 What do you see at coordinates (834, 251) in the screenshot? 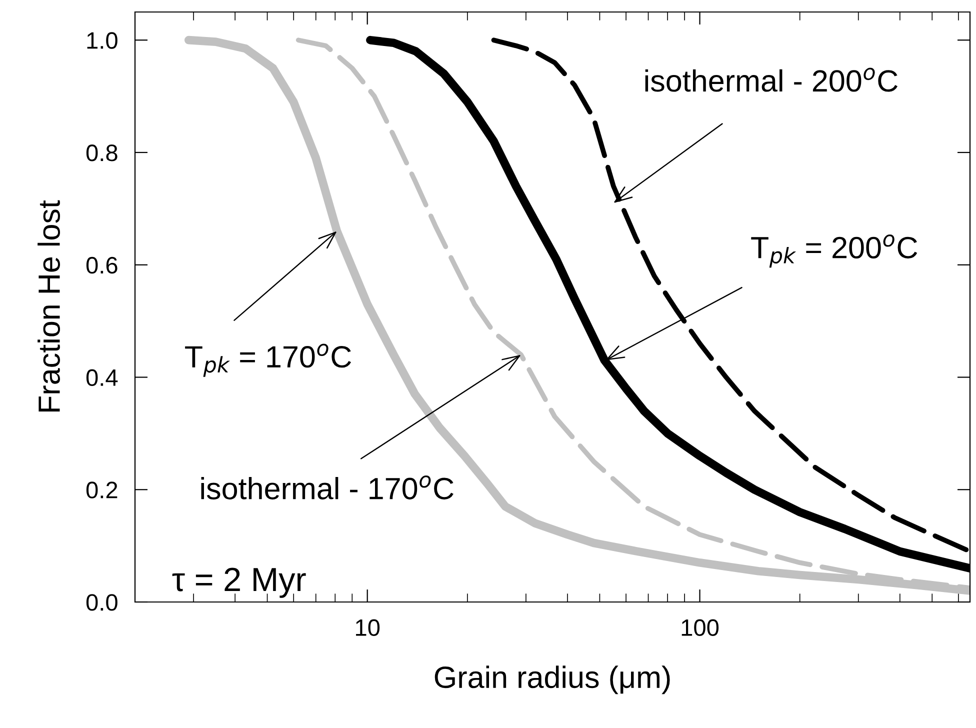
I see `annotation: T$_{pk}$ = 200$^{o}$C` at bounding box center [834, 251].